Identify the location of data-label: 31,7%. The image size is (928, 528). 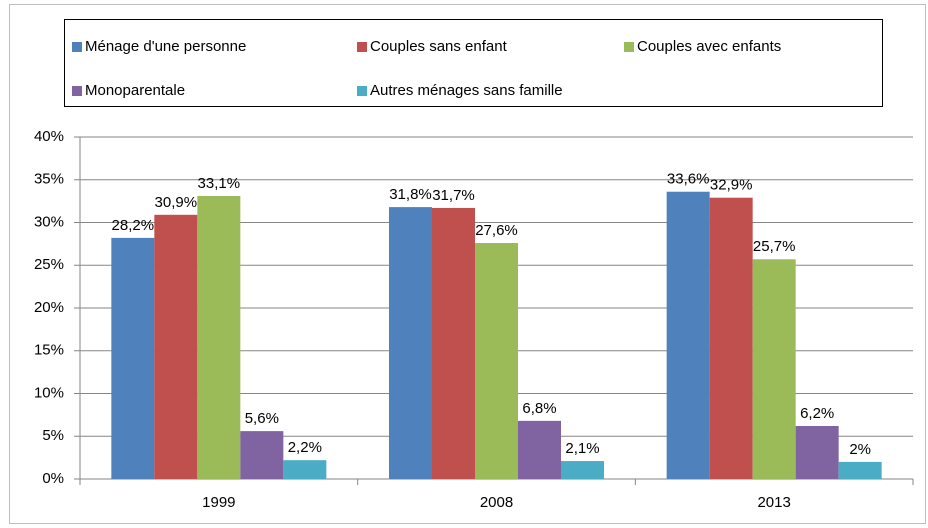
(453, 195).